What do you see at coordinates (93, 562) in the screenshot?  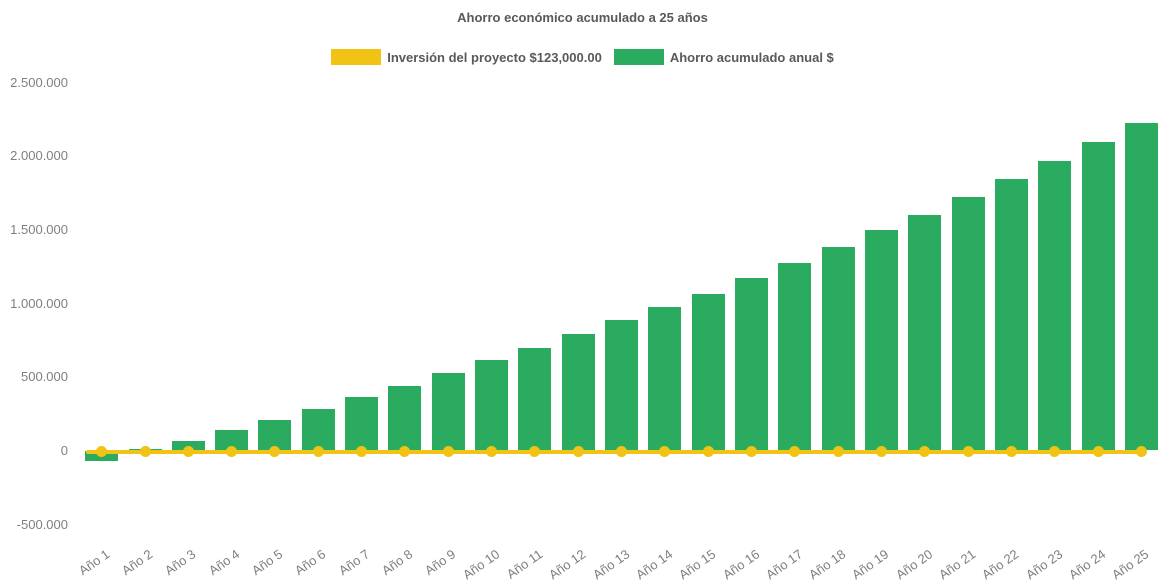 I see `x-axis-label: Año 1` at bounding box center [93, 562].